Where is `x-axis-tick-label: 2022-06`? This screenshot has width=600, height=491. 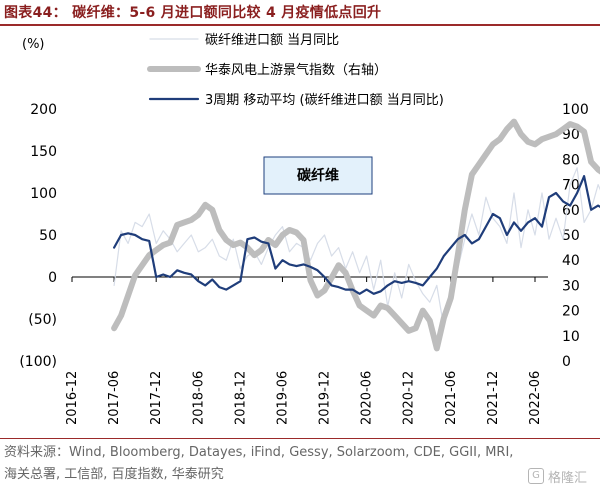
x-axis-tick-label: 2022-06 is located at coordinates (535, 398).